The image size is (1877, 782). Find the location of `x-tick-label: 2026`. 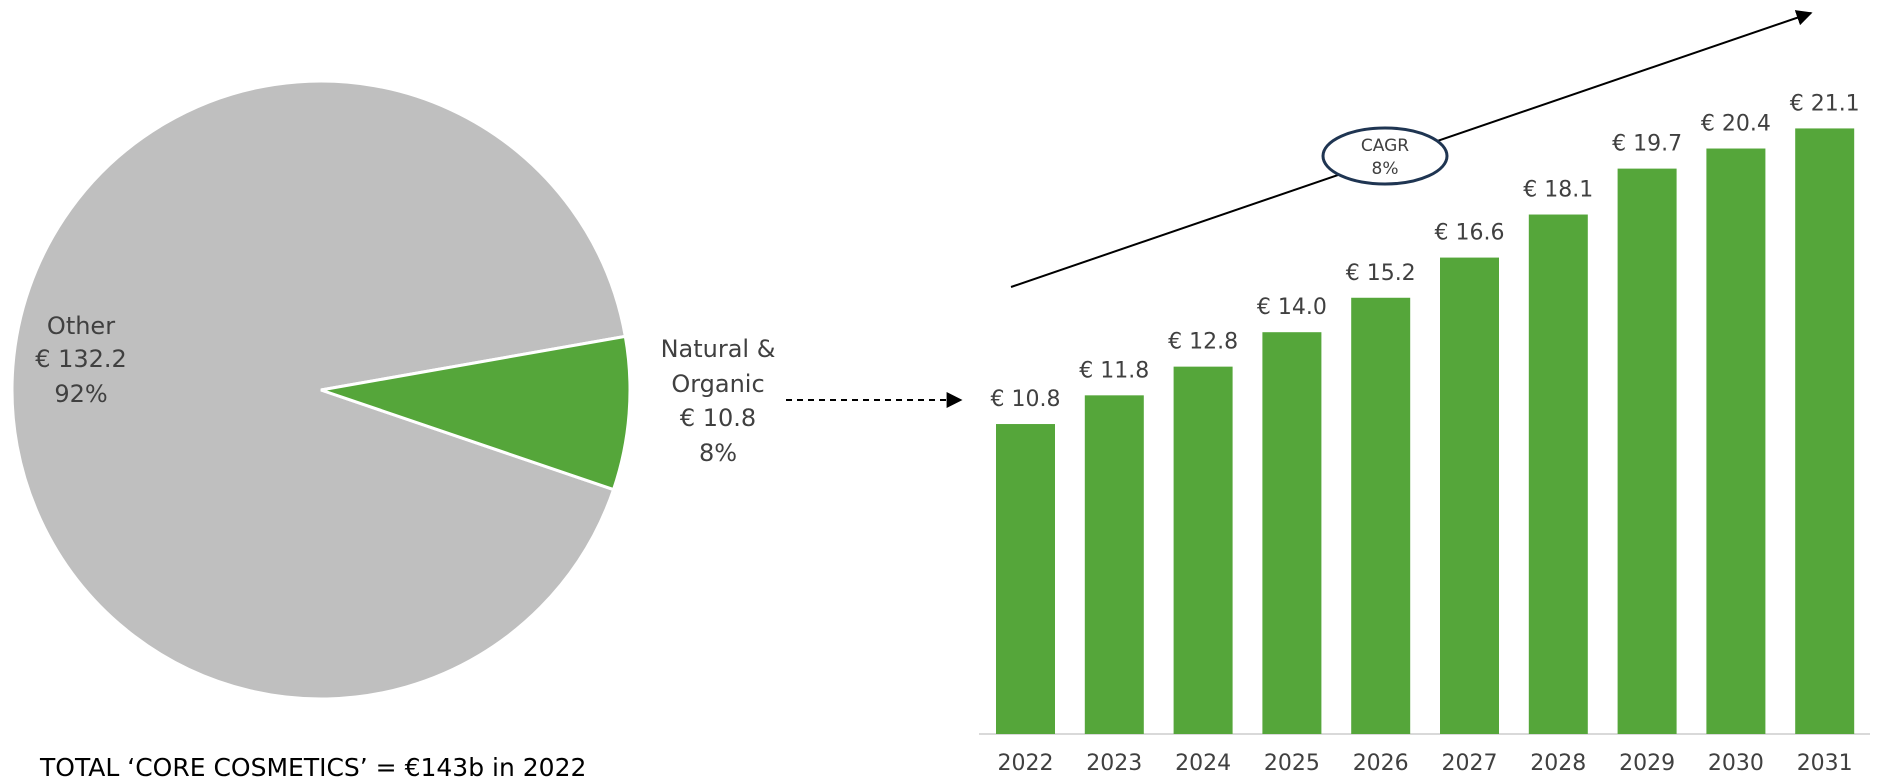

x-tick-label: 2026 is located at coordinates (1381, 763).